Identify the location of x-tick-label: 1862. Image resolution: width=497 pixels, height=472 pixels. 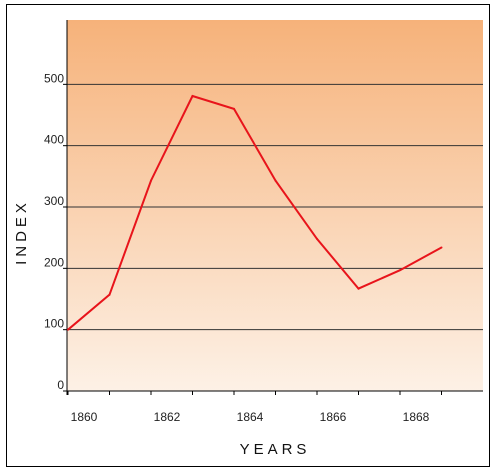
(167, 417).